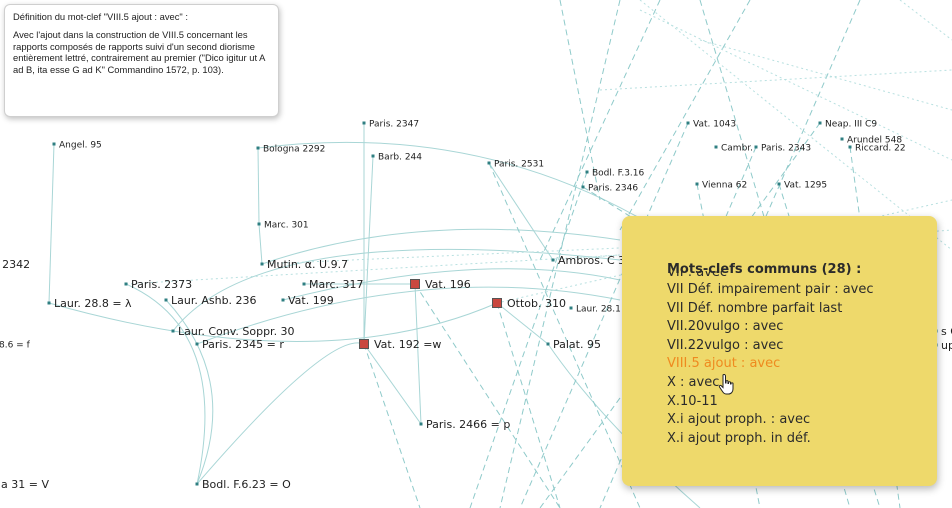 This screenshot has height=508, width=952. I want to click on graph-node: Paris. 2466 = p, so click(465, 424).